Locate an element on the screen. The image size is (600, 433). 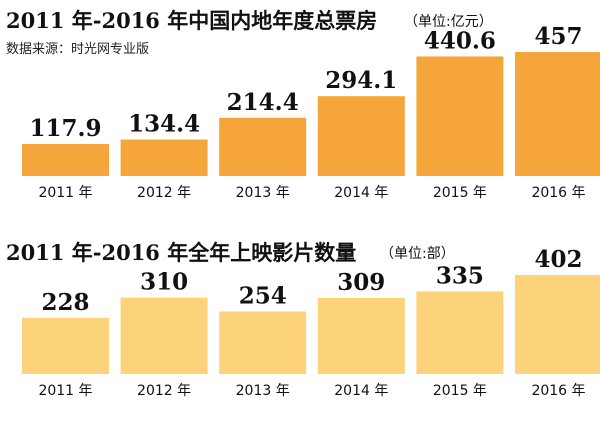
unit-label: （单位:亿元） is located at coordinates (448, 22).